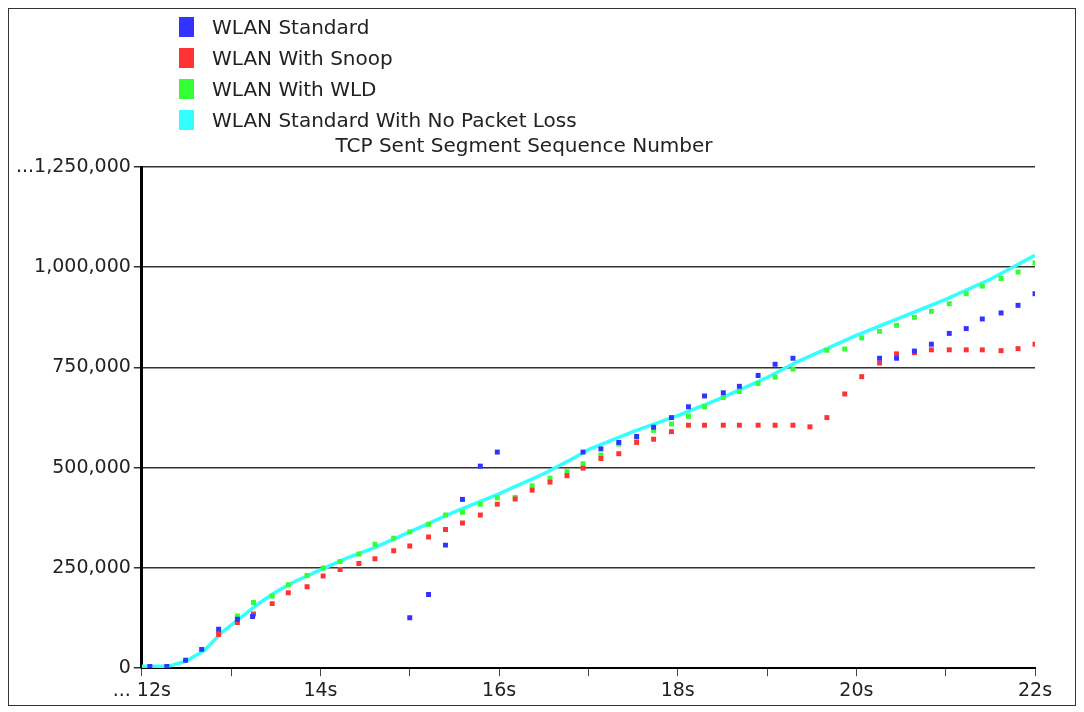 The width and height of the screenshot is (1084, 712). Describe the element at coordinates (91, 565) in the screenshot. I see `y-tick-label: 250,000` at that location.